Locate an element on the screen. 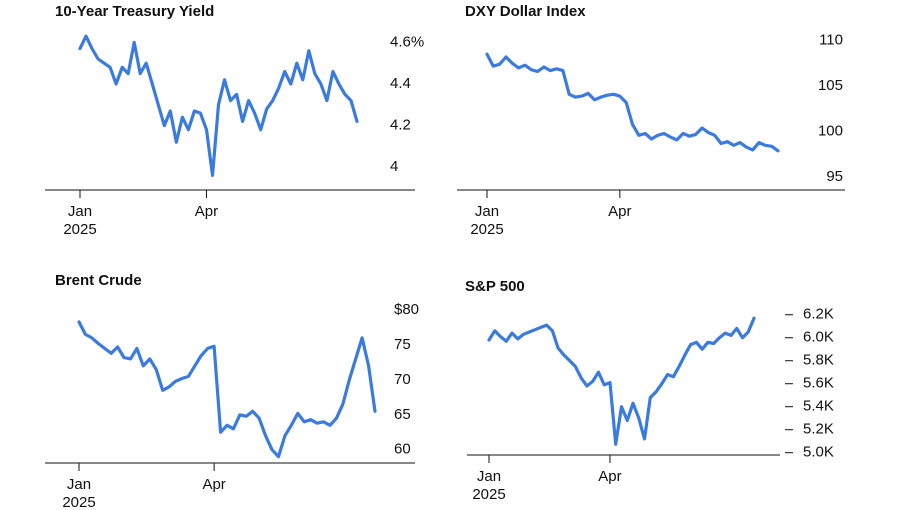 The height and width of the screenshot is (510, 900). y-tick-label: 5.8K is located at coordinates (818, 360).